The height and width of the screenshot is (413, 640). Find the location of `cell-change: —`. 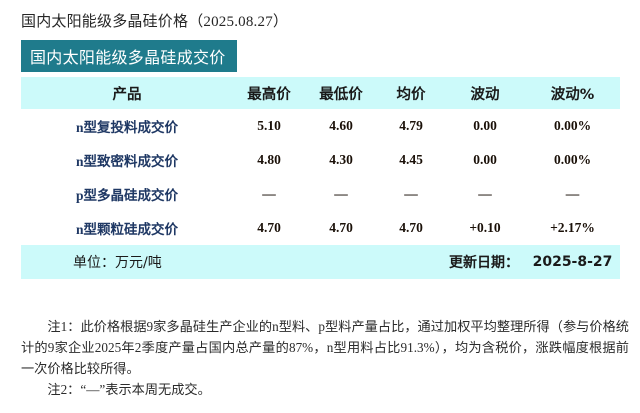

cell-change: — is located at coordinates (485, 193).